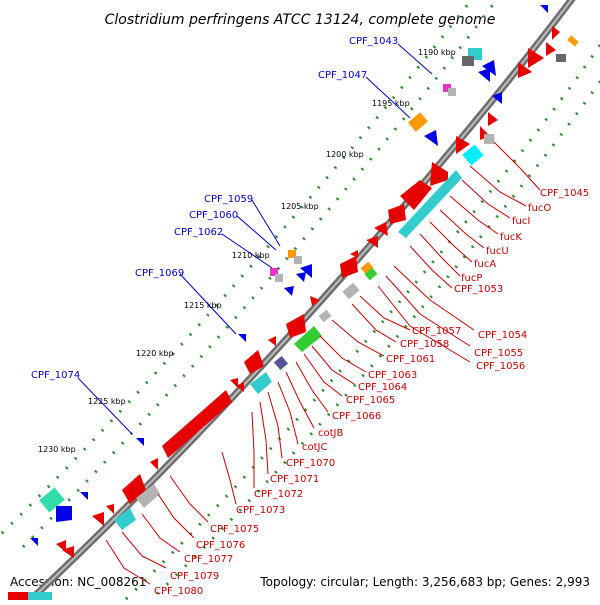 The width and height of the screenshot is (600, 605). What do you see at coordinates (314, 447) in the screenshot?
I see `gene-label: cotJC` at bounding box center [314, 447].